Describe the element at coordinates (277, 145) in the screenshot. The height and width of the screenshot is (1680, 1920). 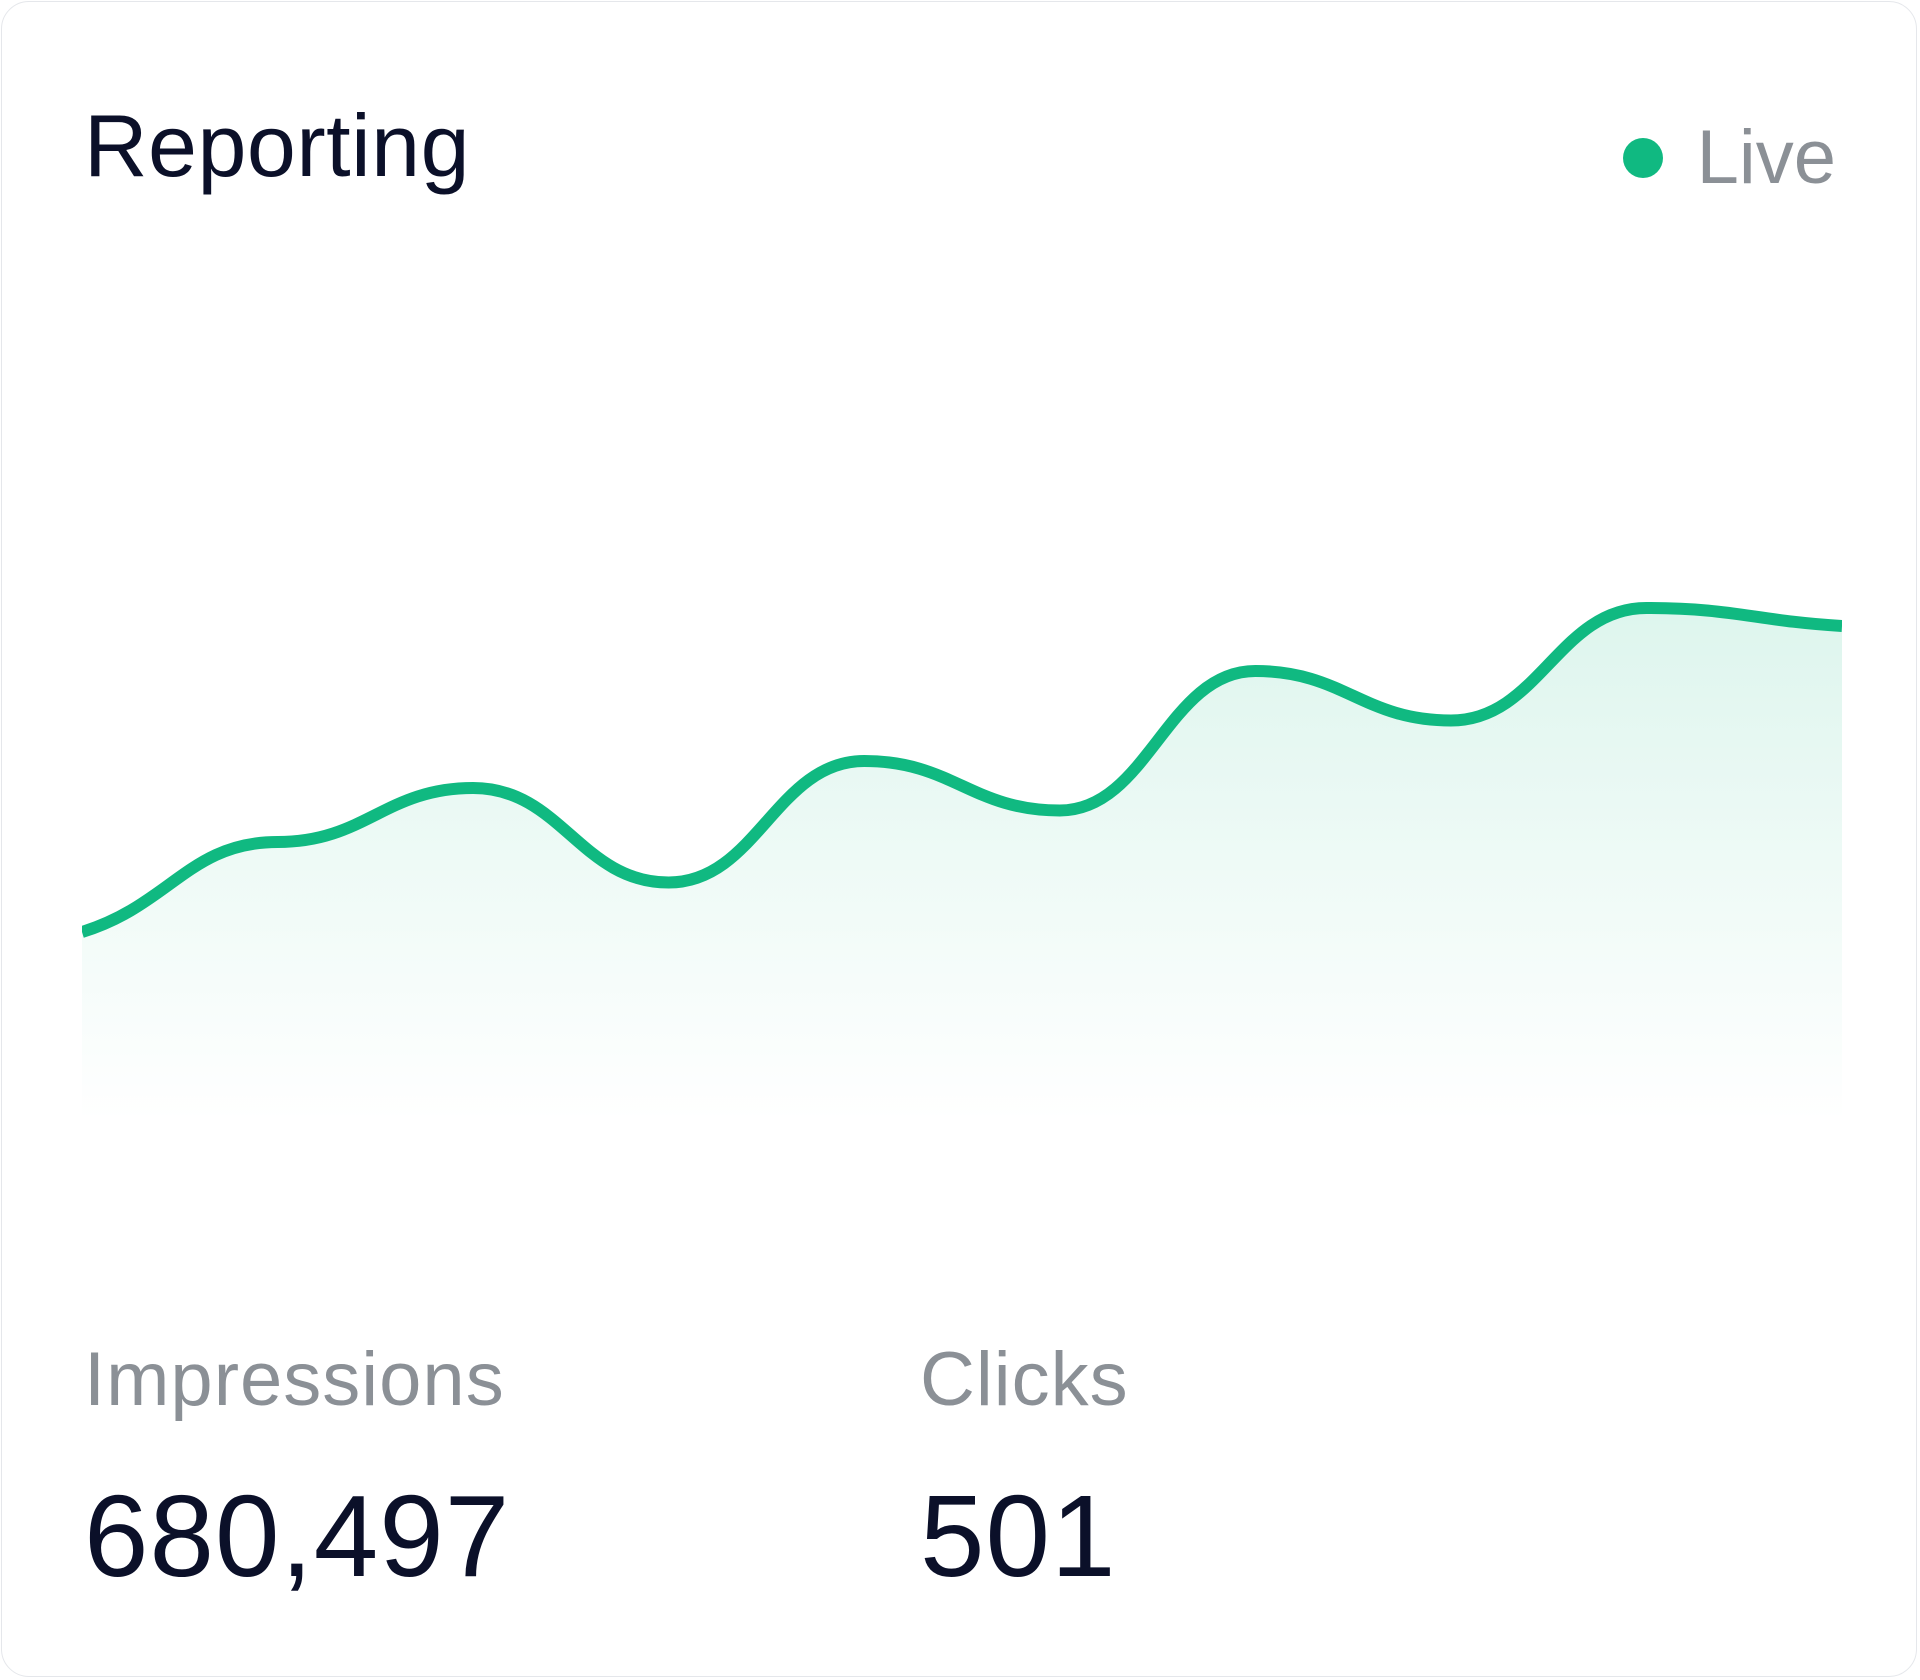
I see `card-title: Reporting` at that location.